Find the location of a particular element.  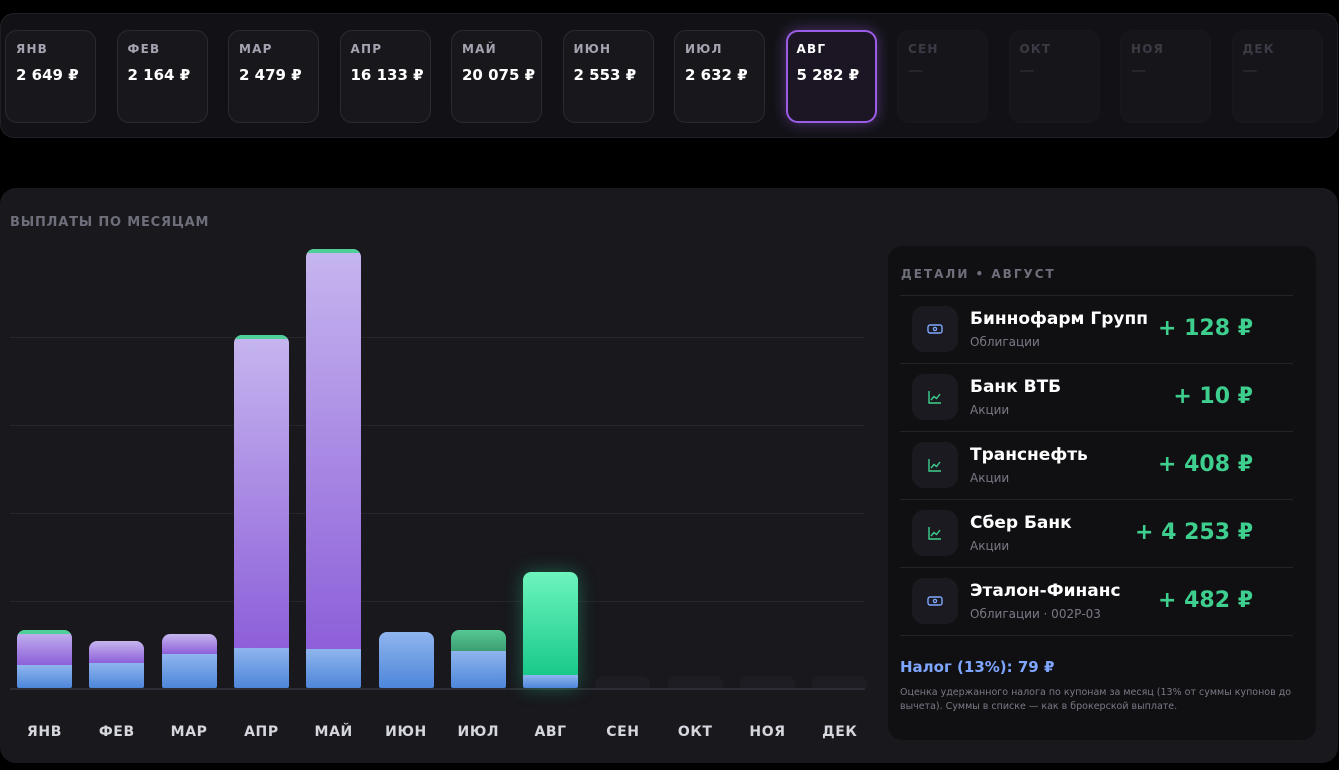

month-card-label: ИЮН is located at coordinates (592, 49).